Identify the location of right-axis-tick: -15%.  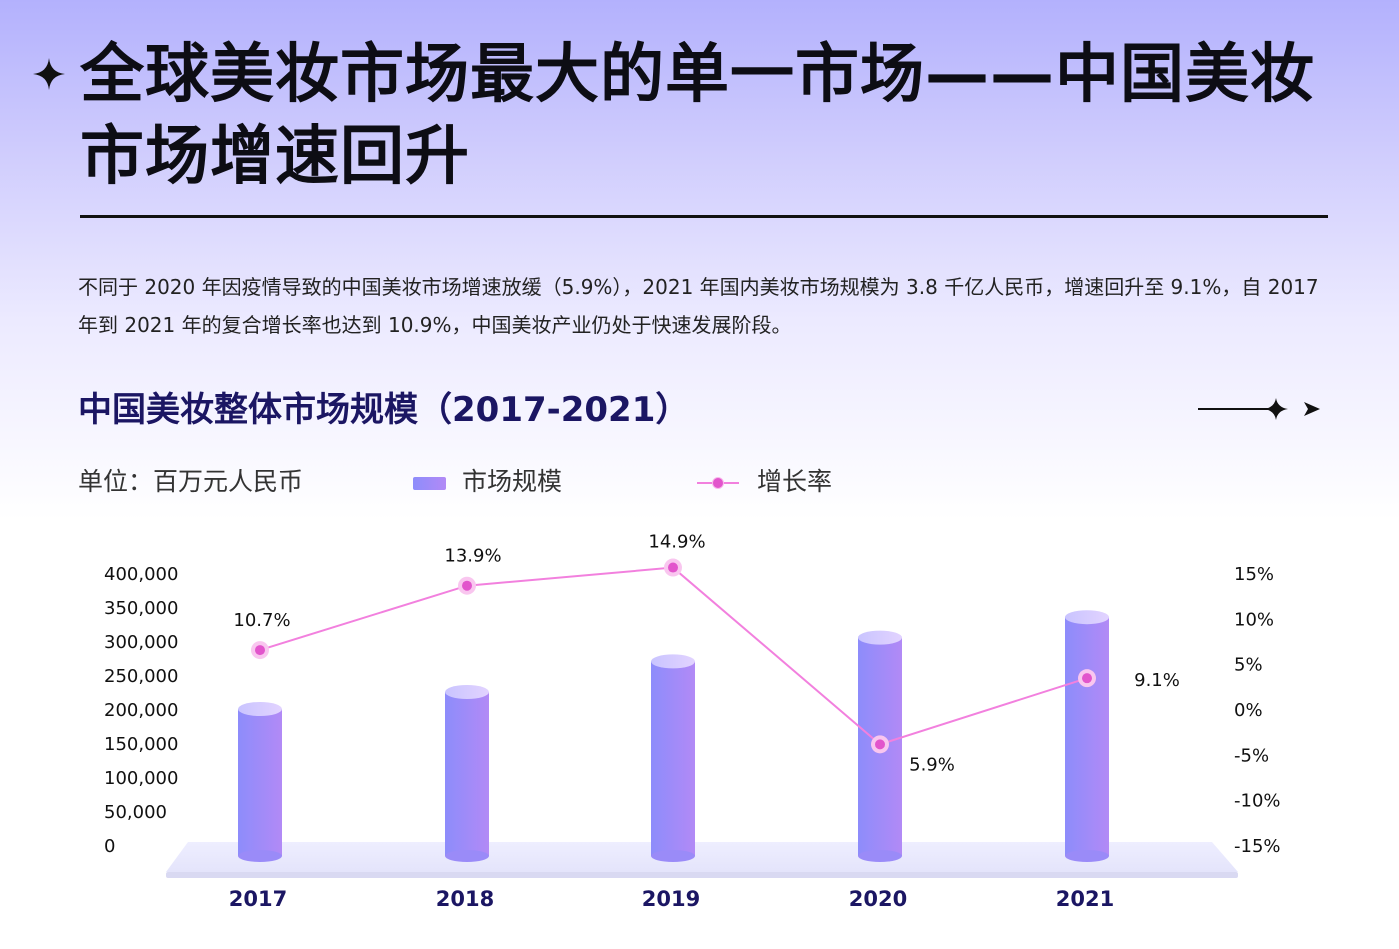
(1257, 846).